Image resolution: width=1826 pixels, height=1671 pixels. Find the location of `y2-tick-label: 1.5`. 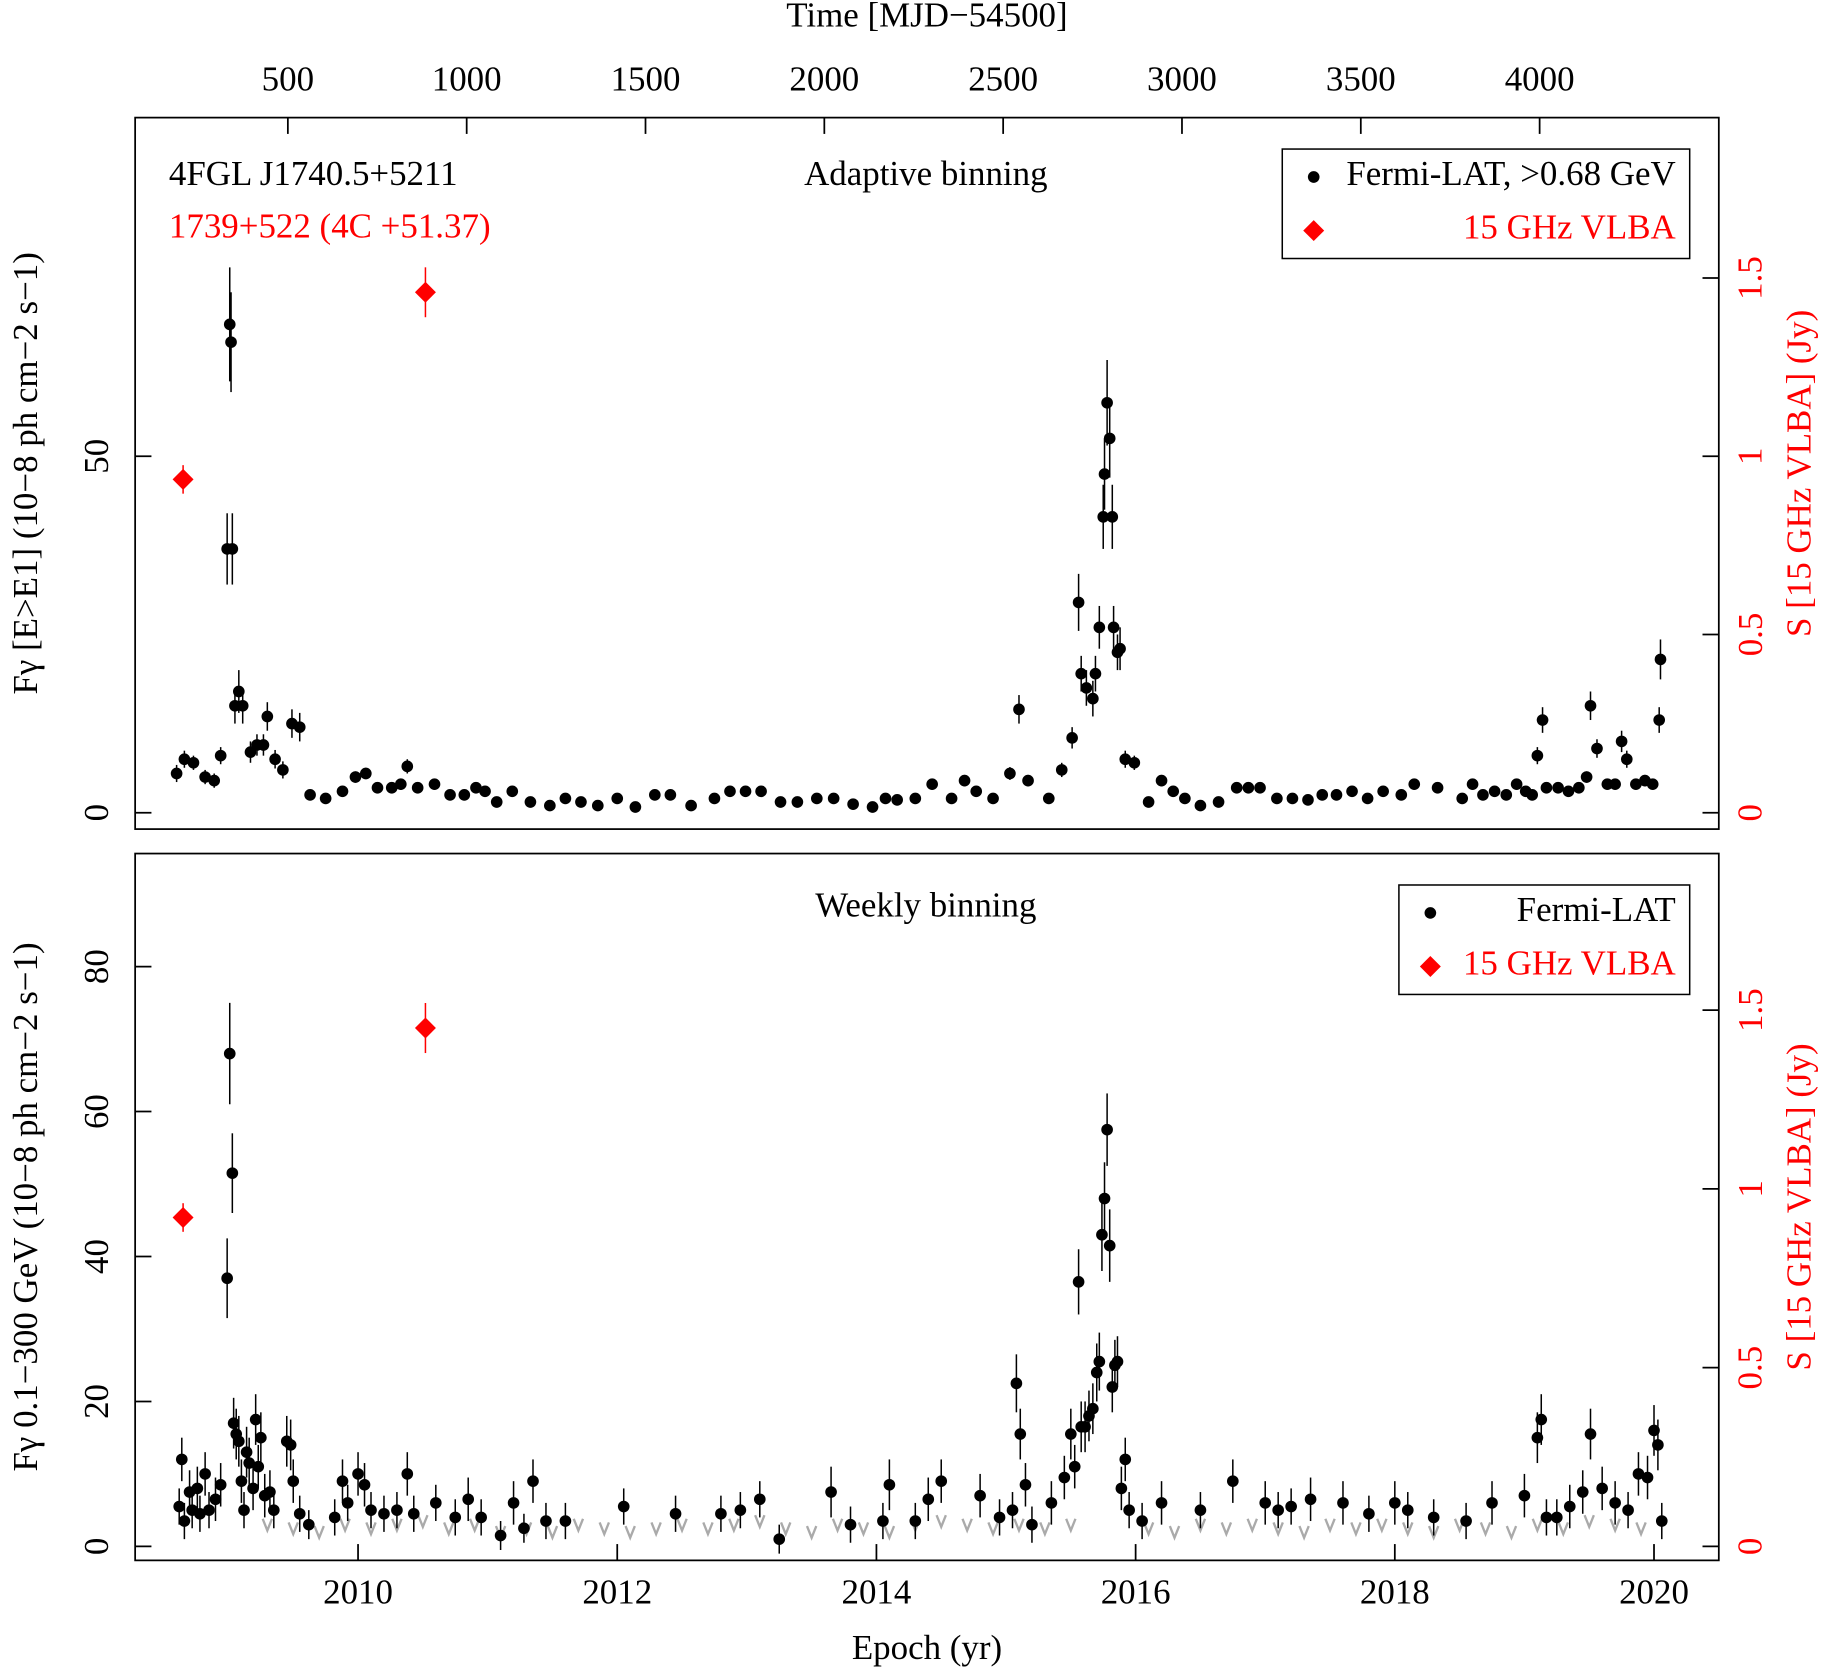

y2-tick-label: 1.5 is located at coordinates (1750, 278).